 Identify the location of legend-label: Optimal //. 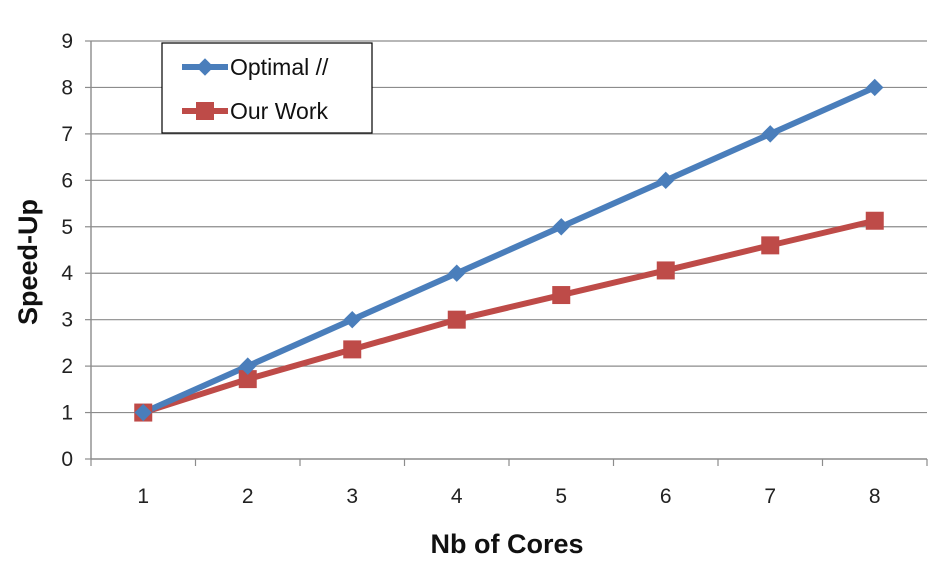
(279, 67).